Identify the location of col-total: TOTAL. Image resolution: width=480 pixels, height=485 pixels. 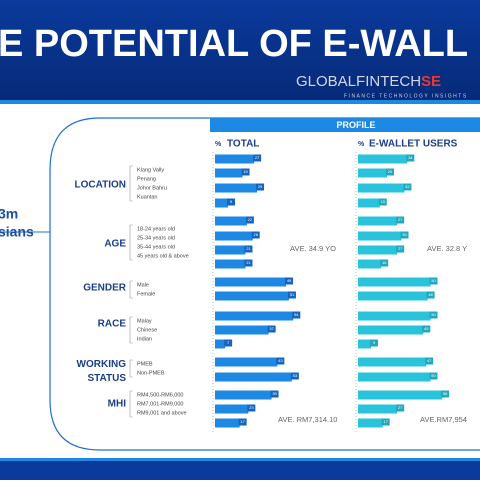
(243, 144).